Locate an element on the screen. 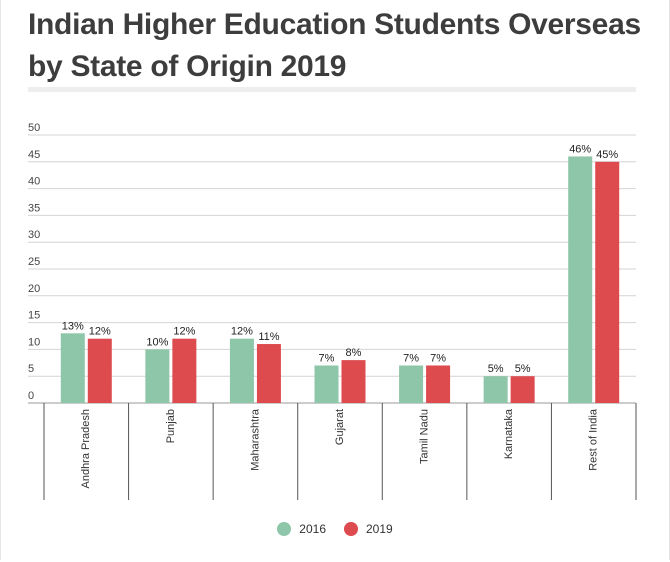 This screenshot has height=562, width=670. x-tick-label: Andhra Pradesh is located at coordinates (86, 449).